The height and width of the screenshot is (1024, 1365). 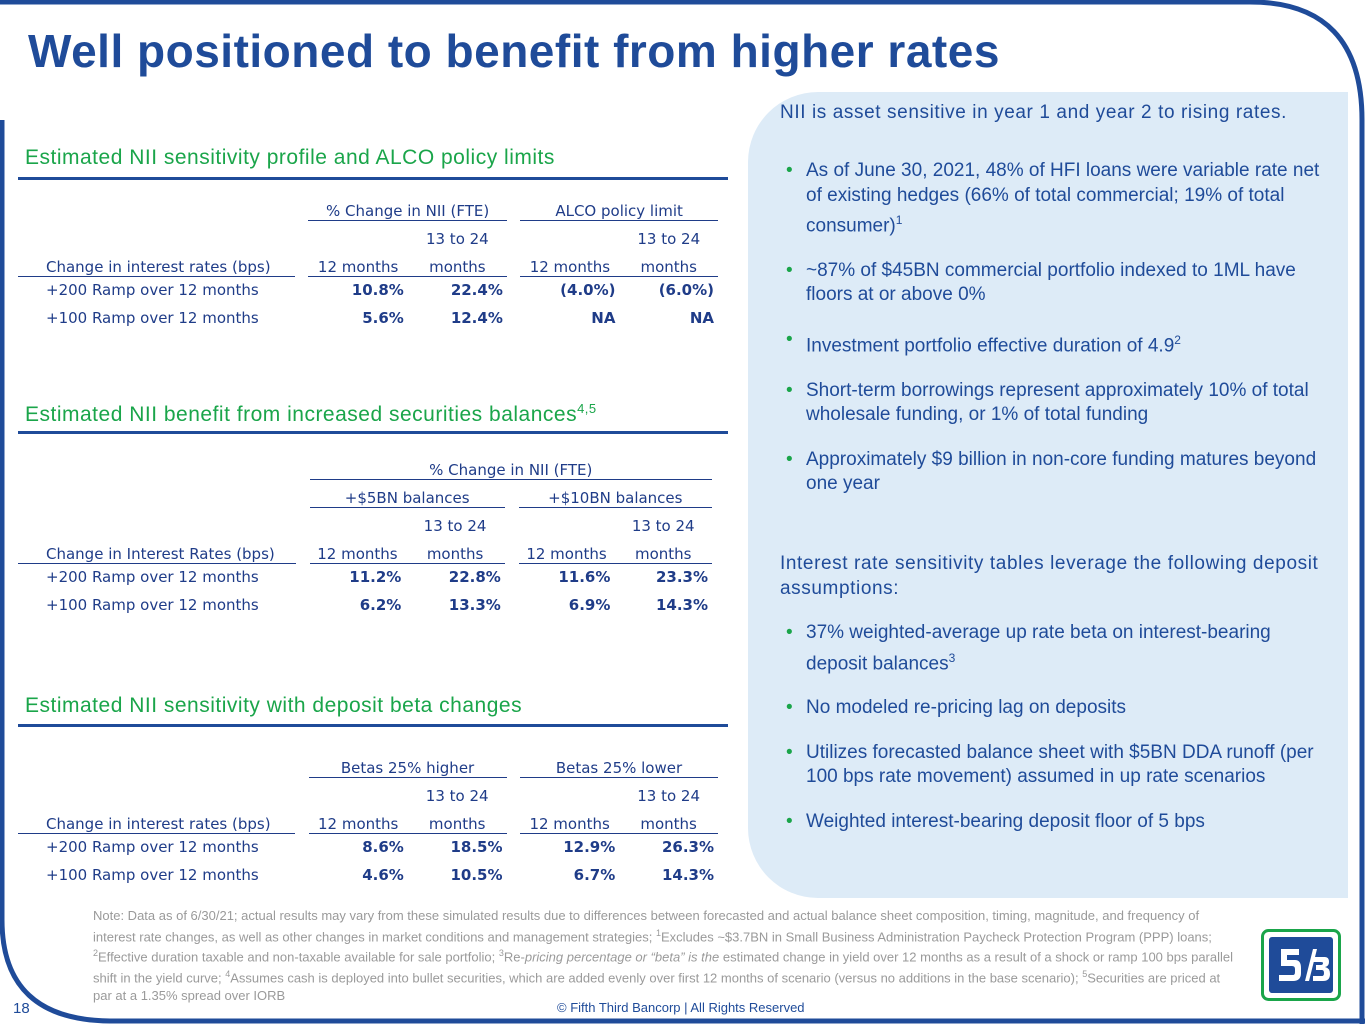 I want to click on table-cell: 22.8%, so click(x=474, y=577).